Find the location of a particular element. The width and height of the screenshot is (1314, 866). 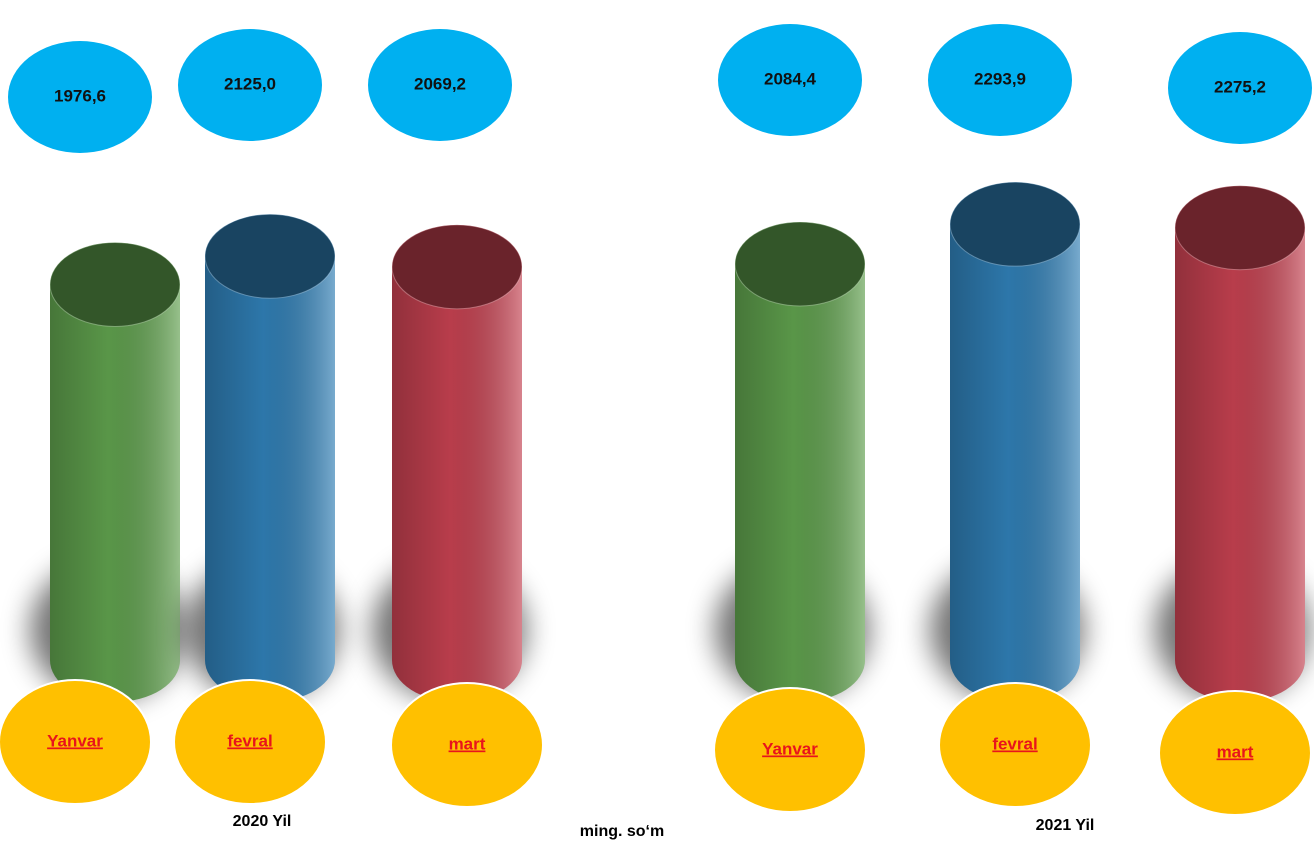

value-label: 2275,2 is located at coordinates (1240, 86).